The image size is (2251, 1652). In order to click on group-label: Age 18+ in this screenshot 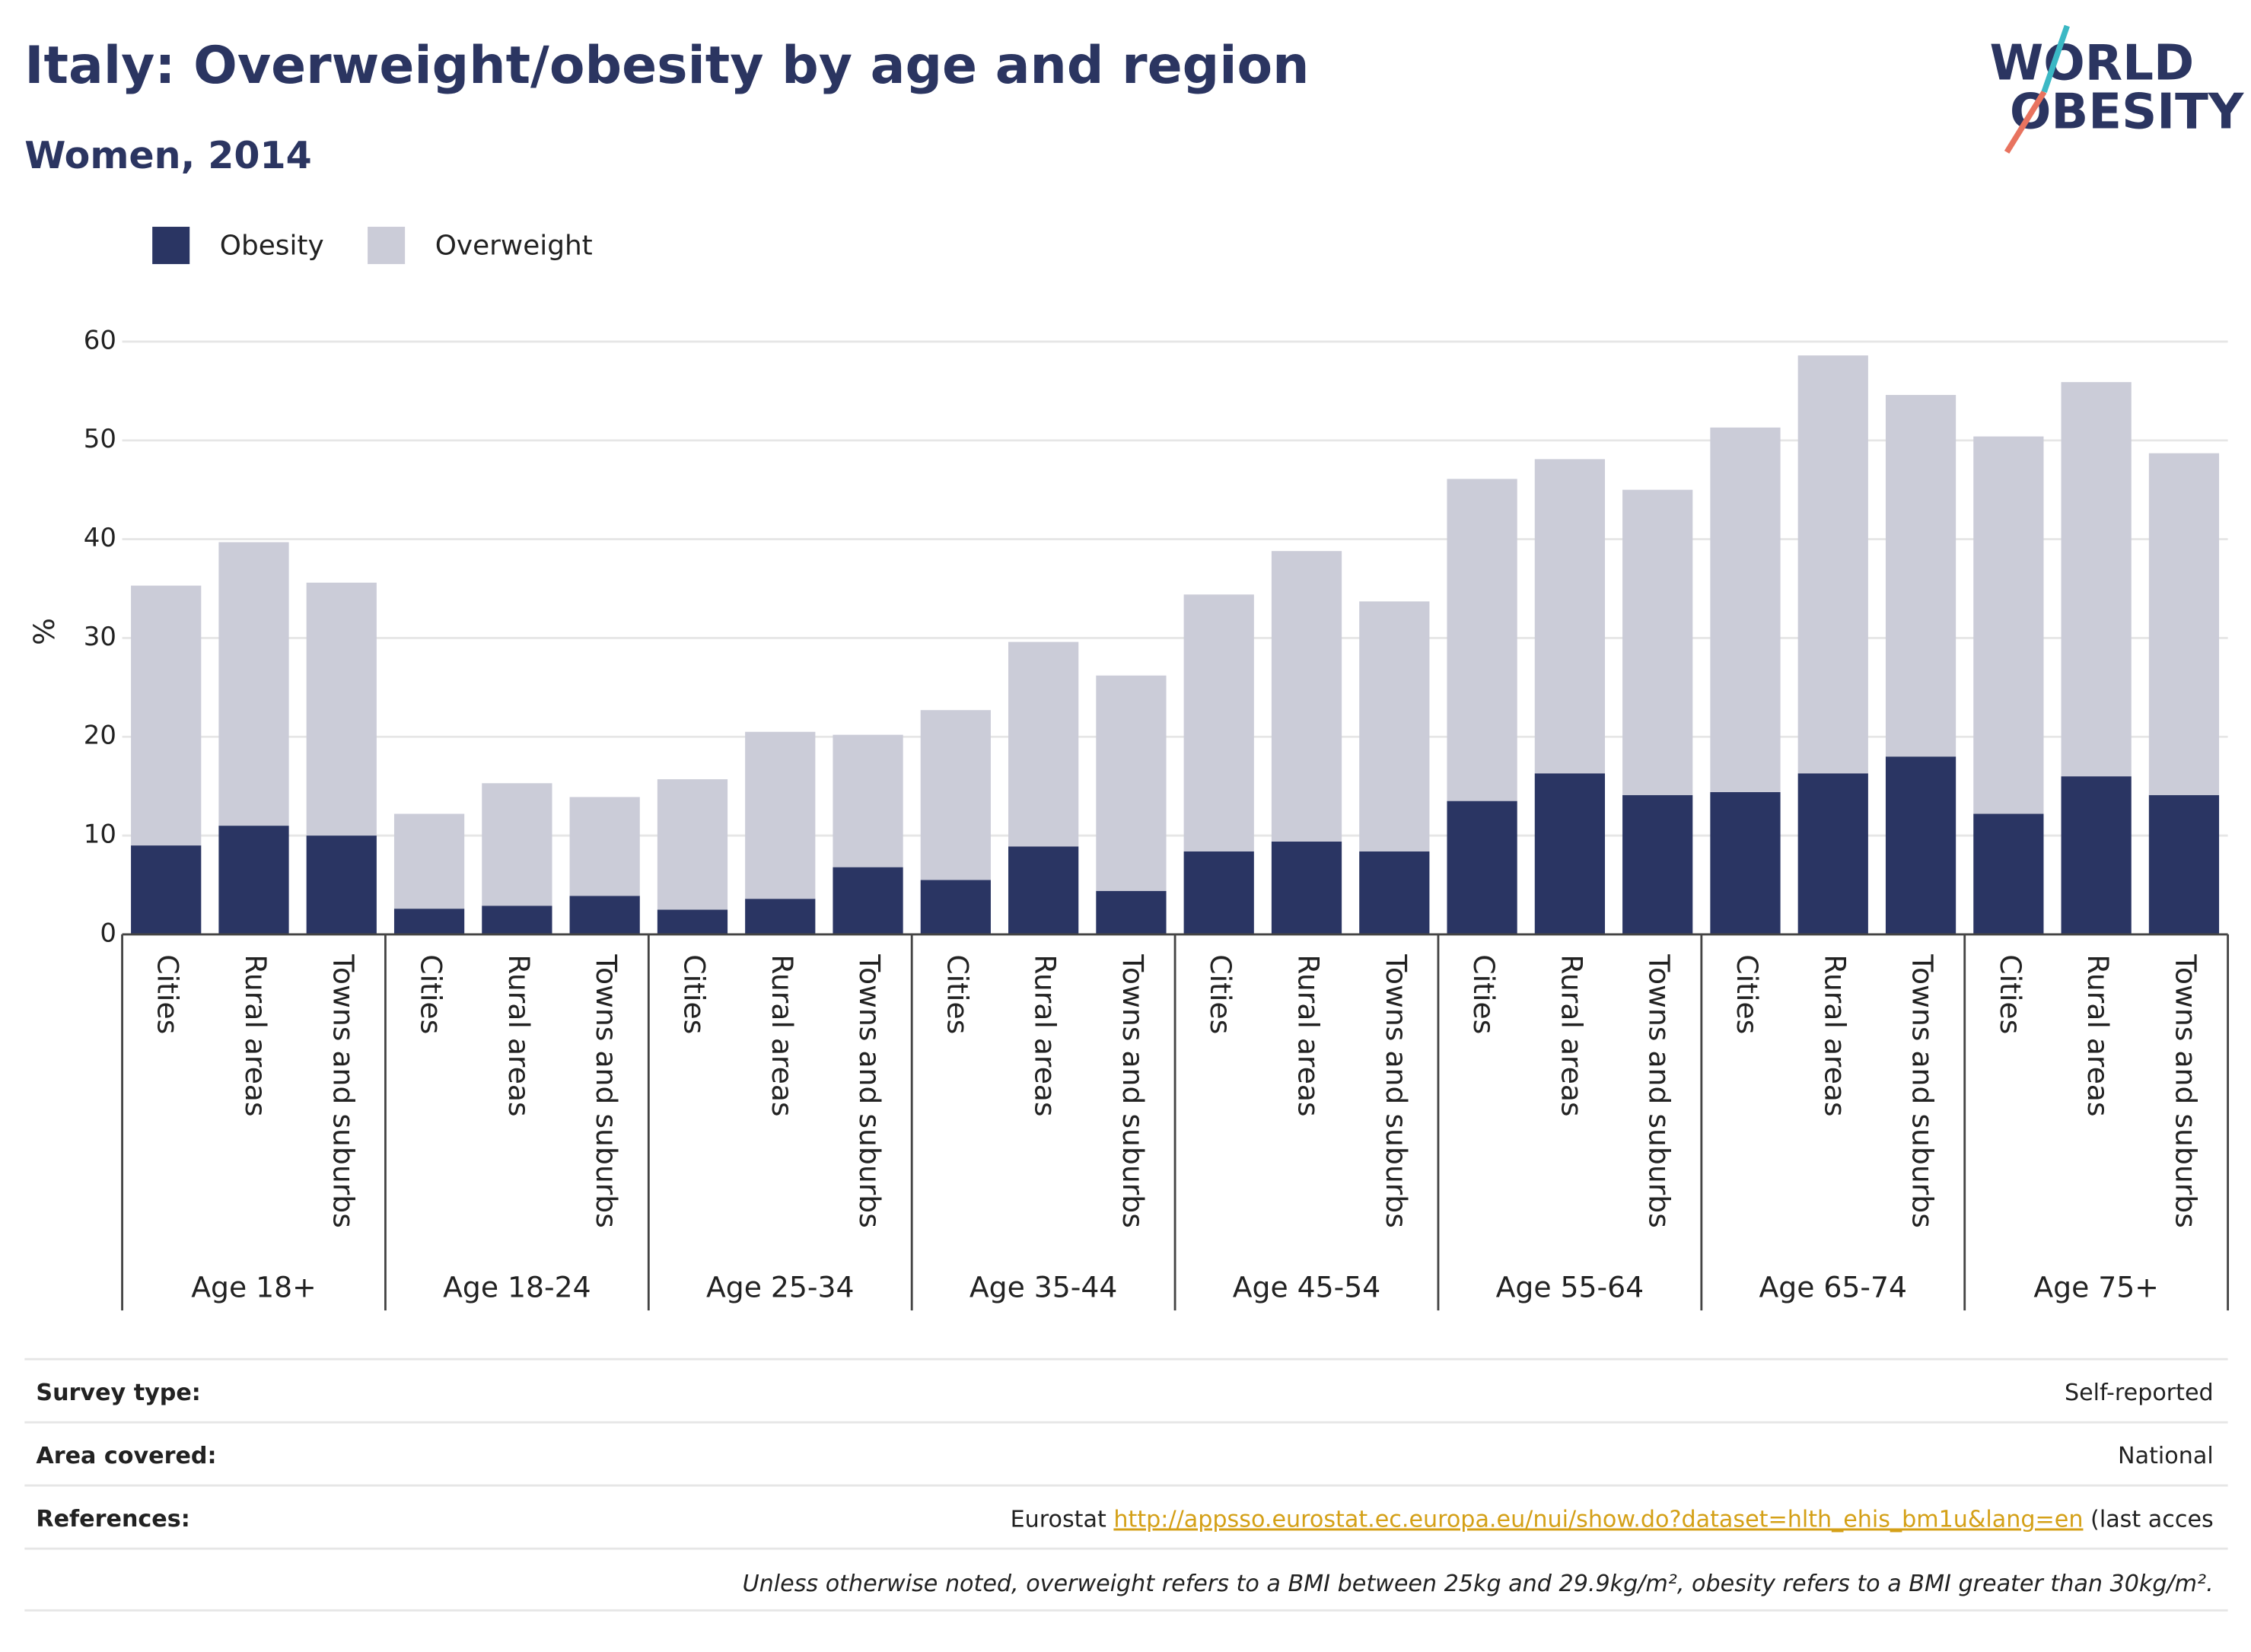, I will do `click(254, 1286)`.